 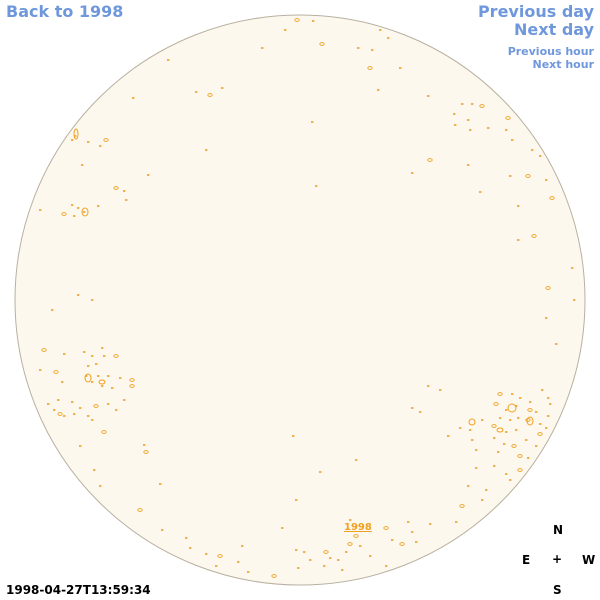 I want to click on next-day-link: Next day, so click(x=554, y=29).